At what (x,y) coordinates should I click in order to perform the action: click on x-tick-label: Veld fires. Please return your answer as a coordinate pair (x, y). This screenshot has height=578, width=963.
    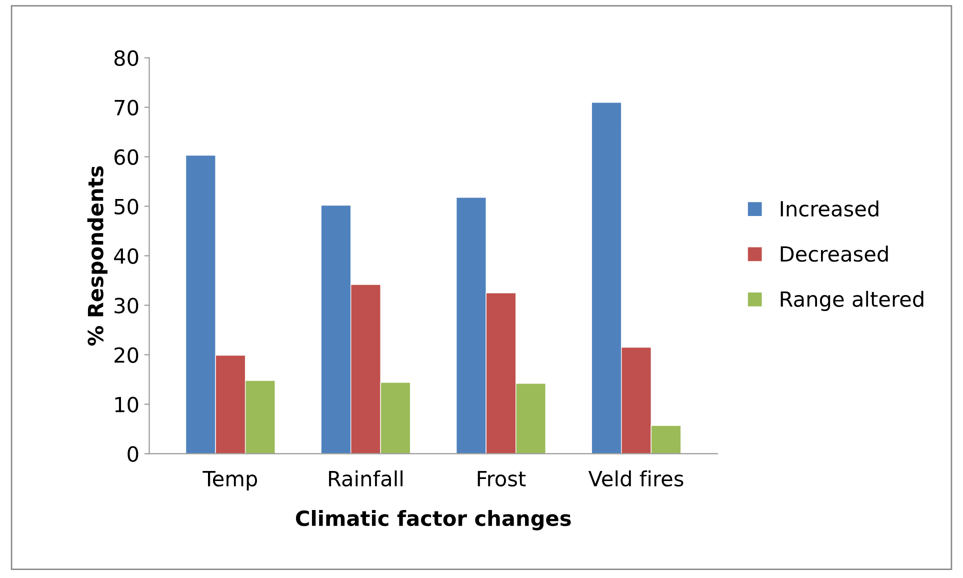
    Looking at the image, I should click on (636, 478).